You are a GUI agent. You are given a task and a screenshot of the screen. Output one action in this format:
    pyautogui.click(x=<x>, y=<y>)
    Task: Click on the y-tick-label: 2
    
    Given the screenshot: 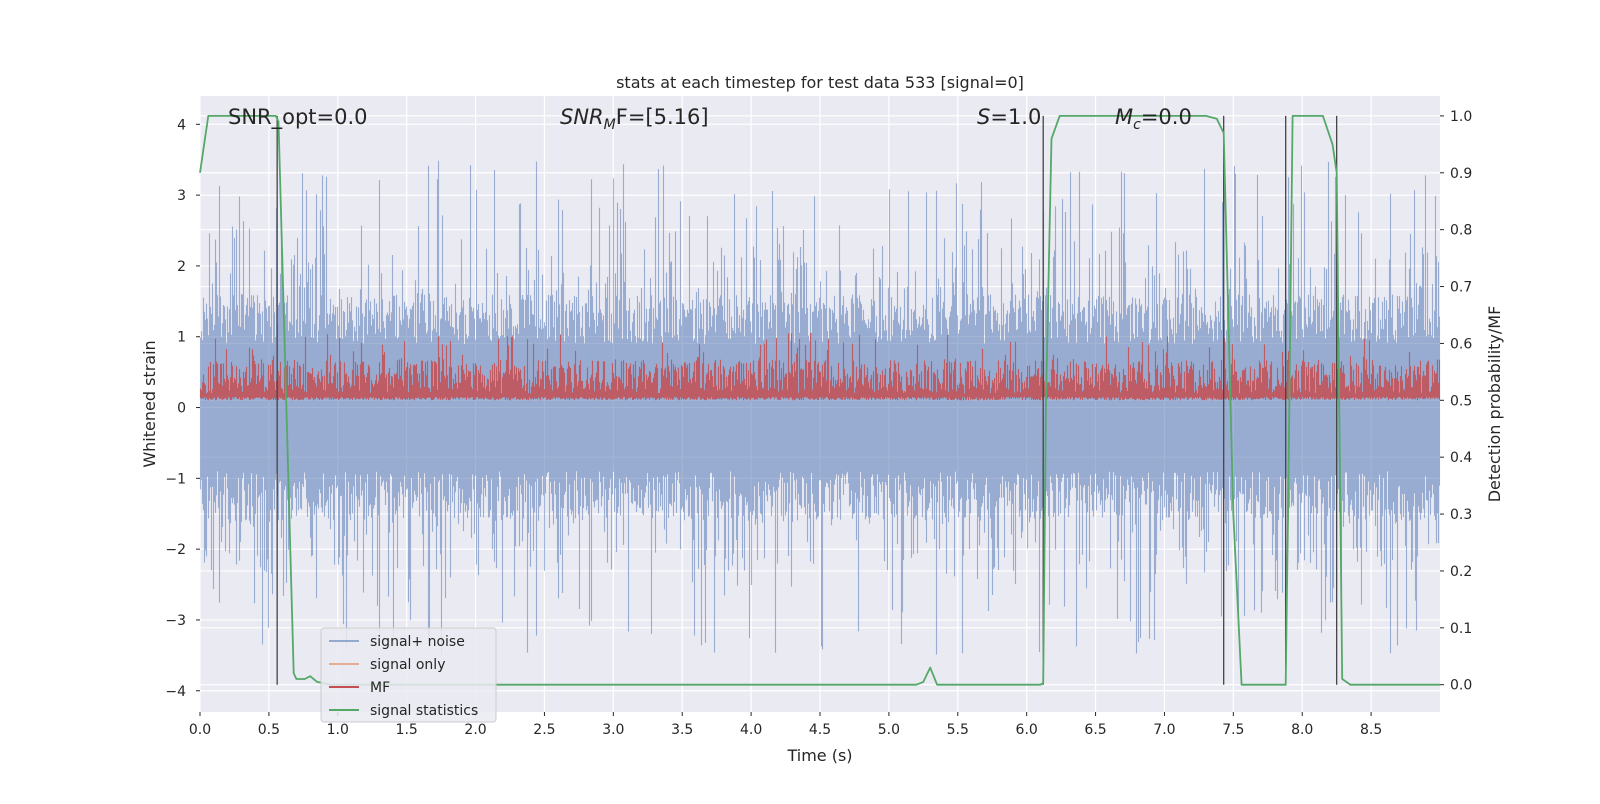 What is the action you would take?
    pyautogui.click(x=181, y=267)
    